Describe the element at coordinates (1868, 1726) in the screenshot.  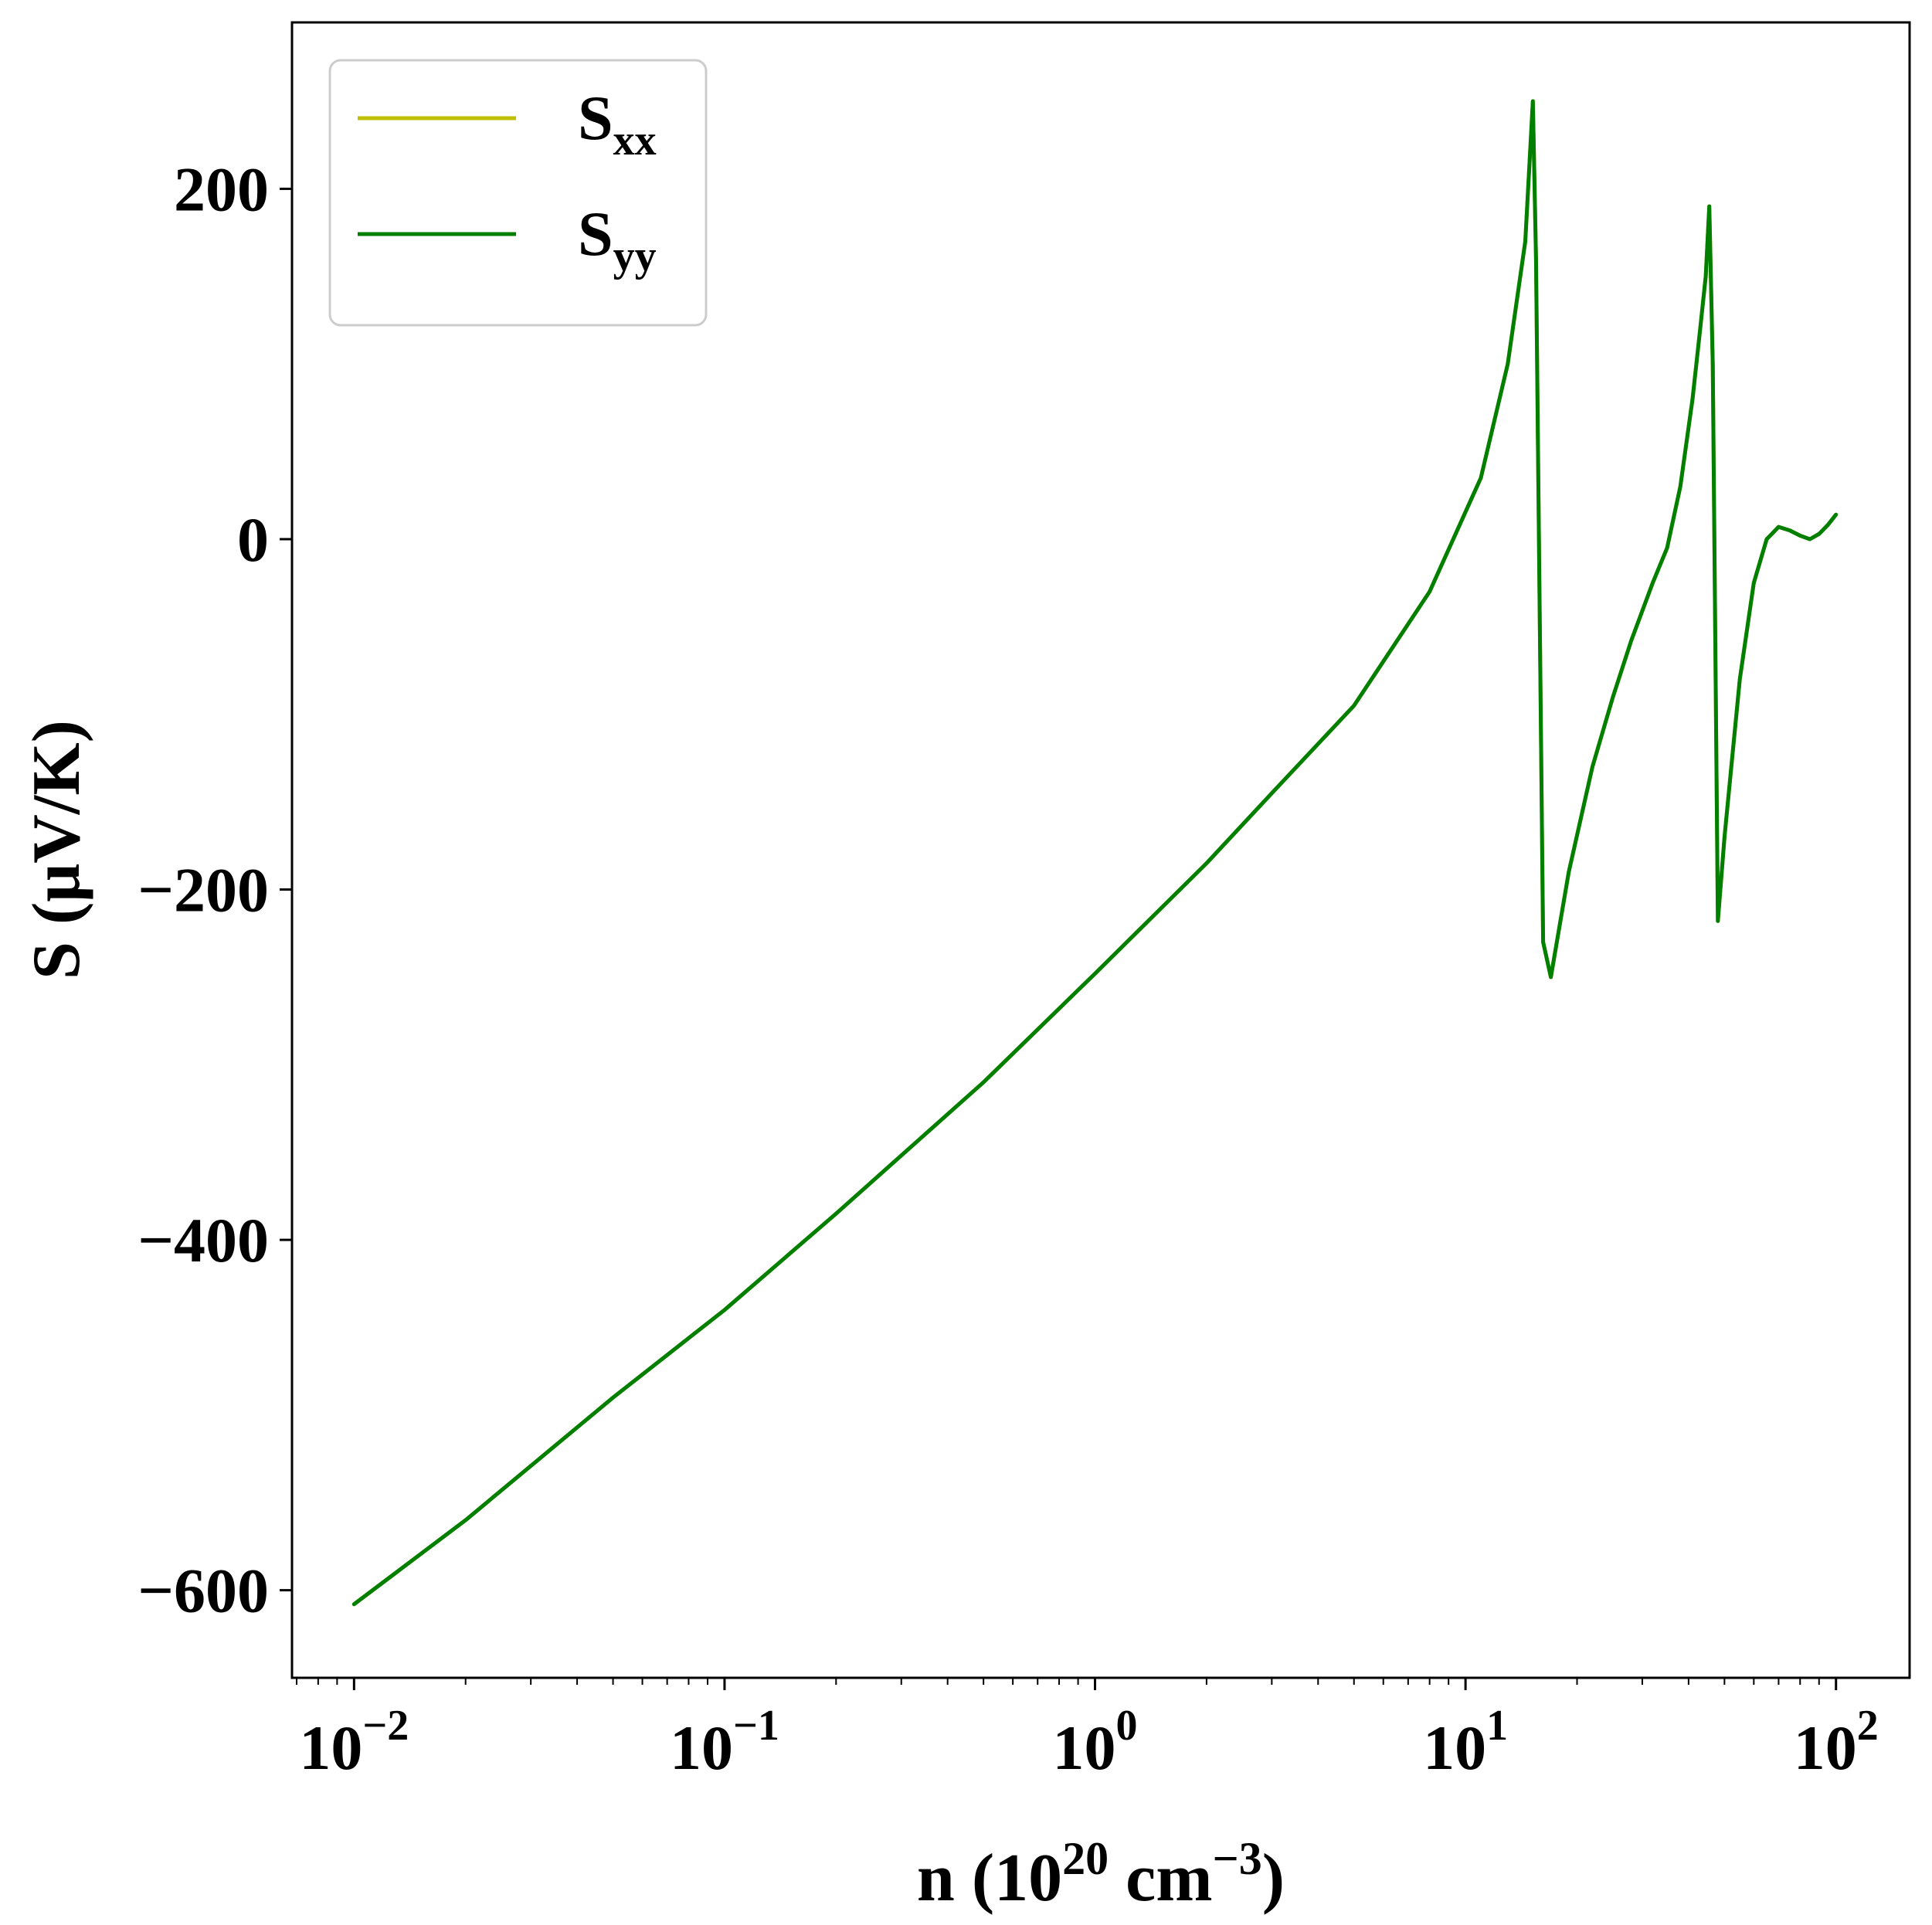
I see `x-tick-label-exp-4: 2` at that location.